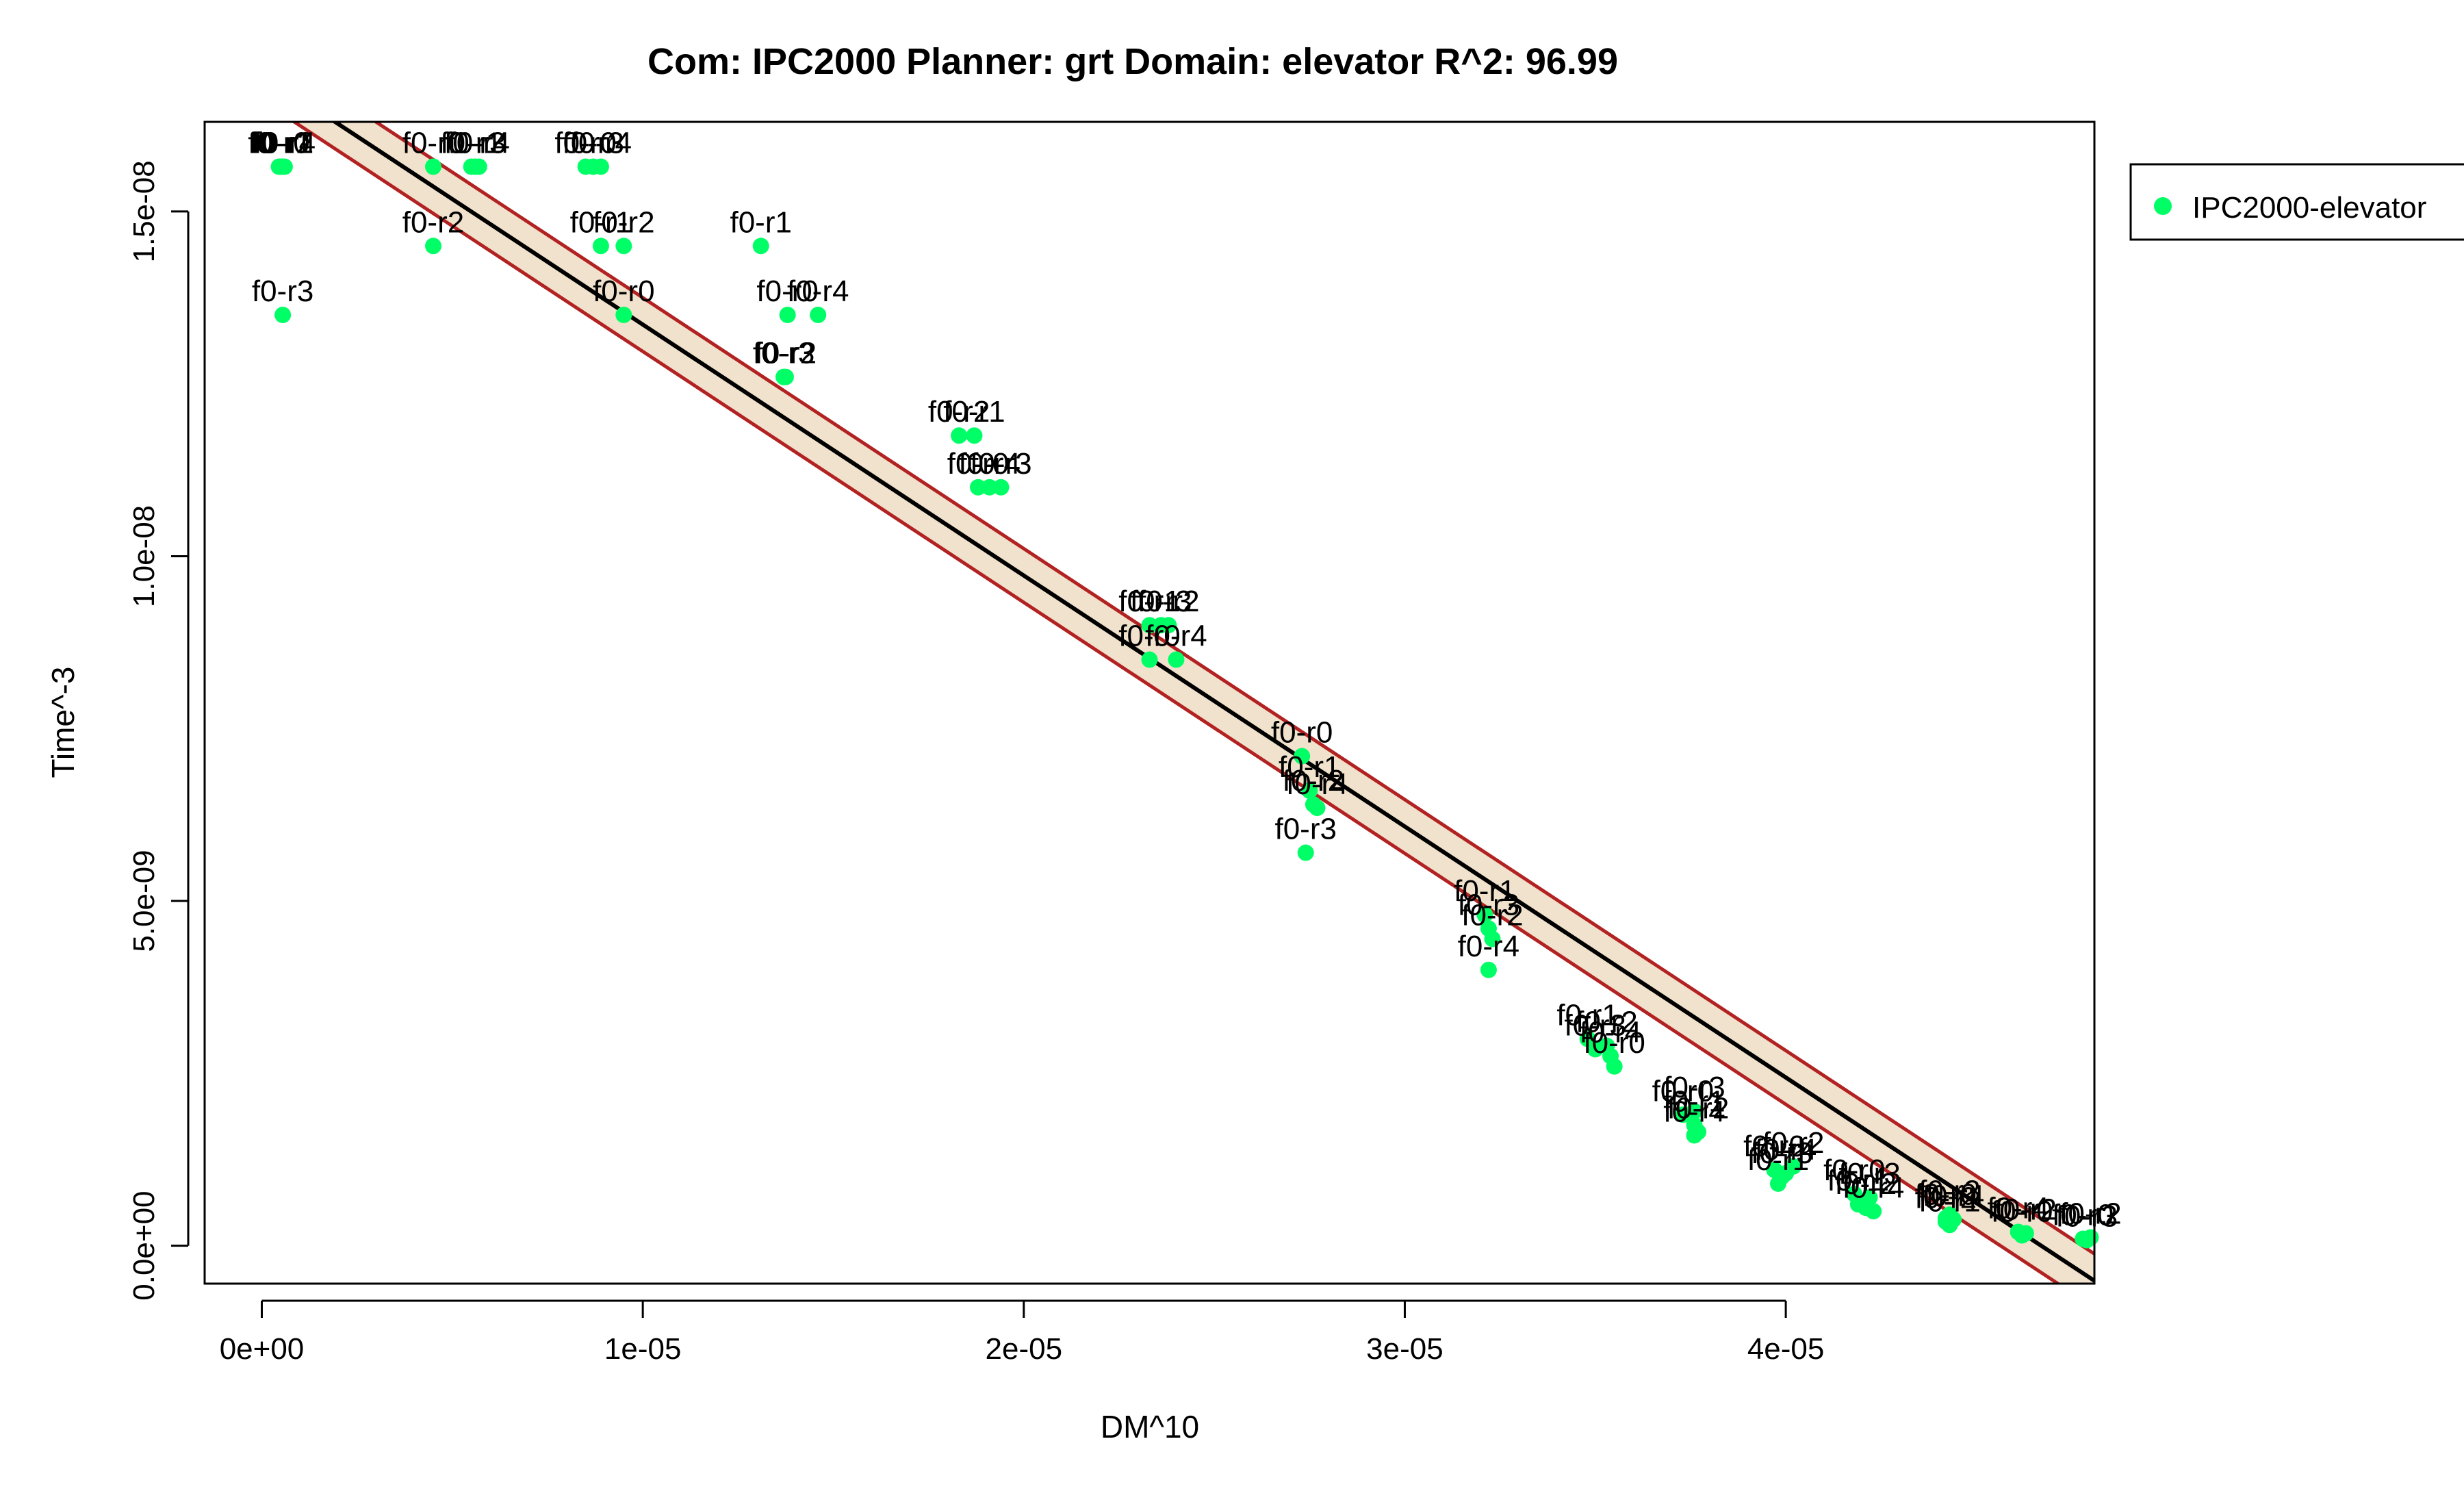 This screenshot has height=1489, width=2464. I want to click on x-tick-label: 1e-05, so click(643, 1349).